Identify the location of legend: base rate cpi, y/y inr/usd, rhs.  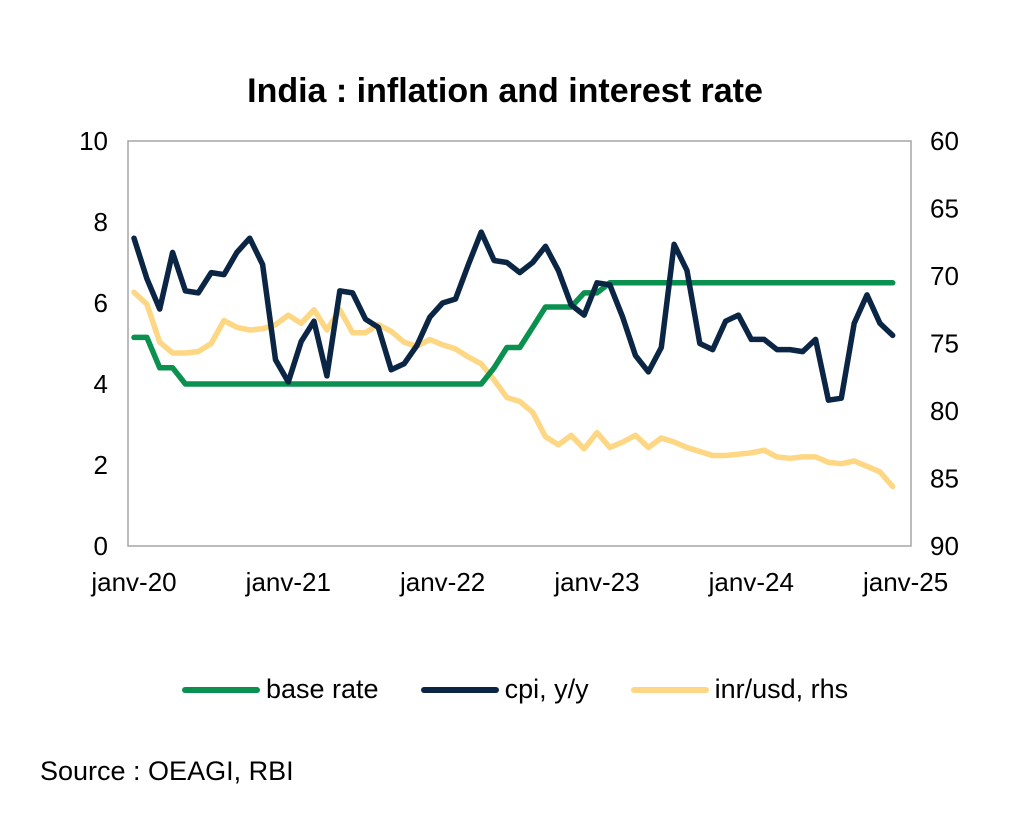
(536, 689).